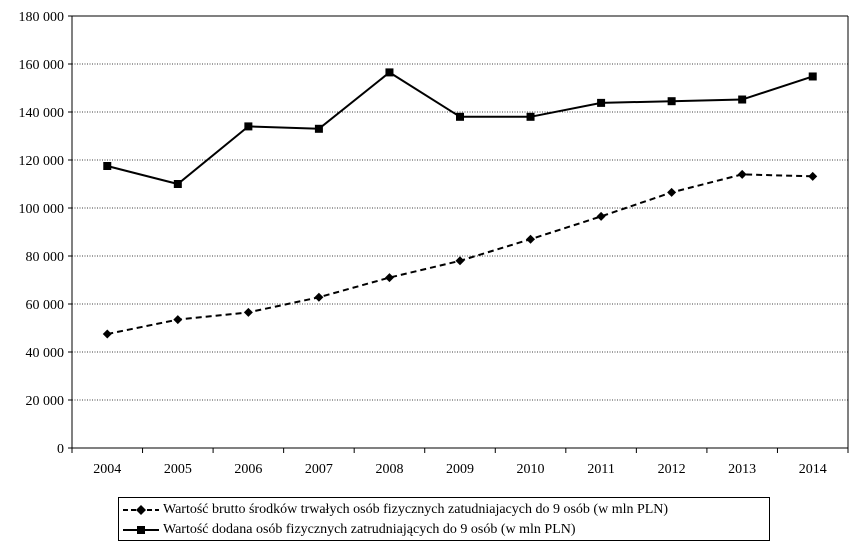 The width and height of the screenshot is (859, 543). I want to click on series-2-point-2008, so click(389, 72).